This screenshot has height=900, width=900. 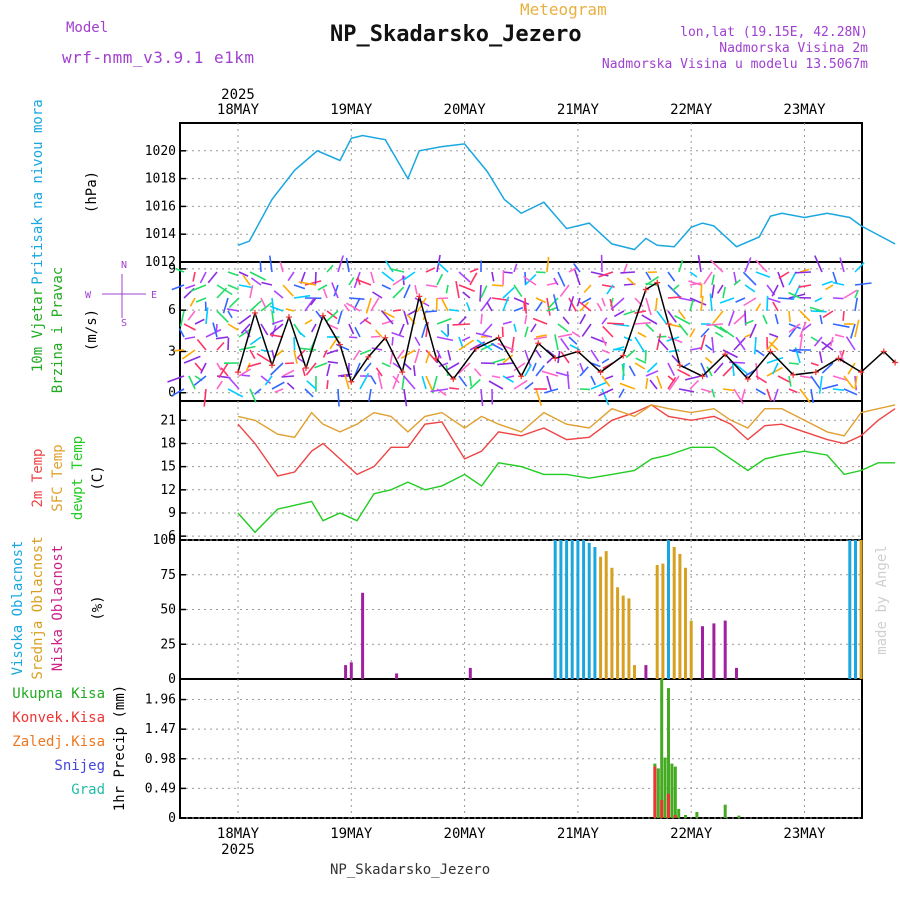 I want to click on xtick-label-bottom: 22MAY, so click(x=691, y=834).